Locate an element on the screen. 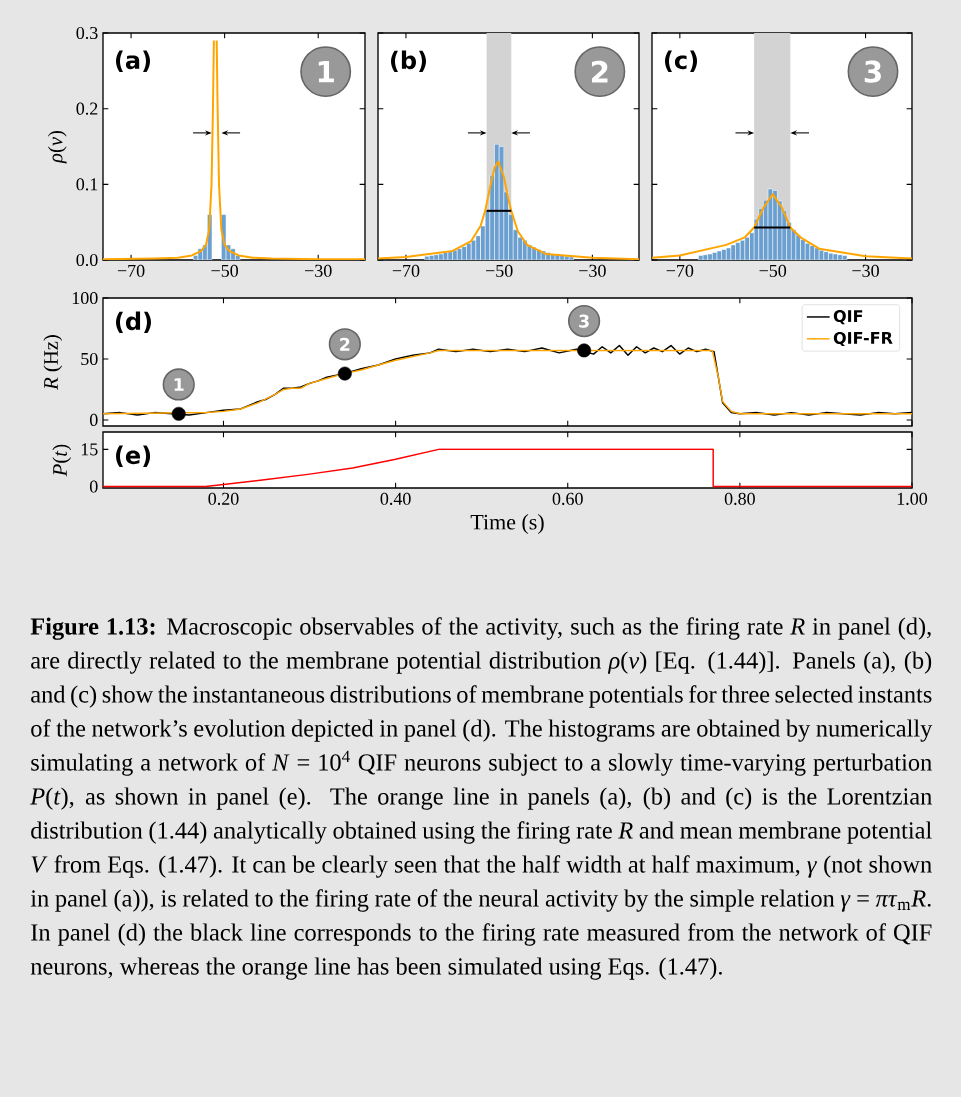 The image size is (961, 1097). x-axis-title: Time (s) is located at coordinates (507, 524).